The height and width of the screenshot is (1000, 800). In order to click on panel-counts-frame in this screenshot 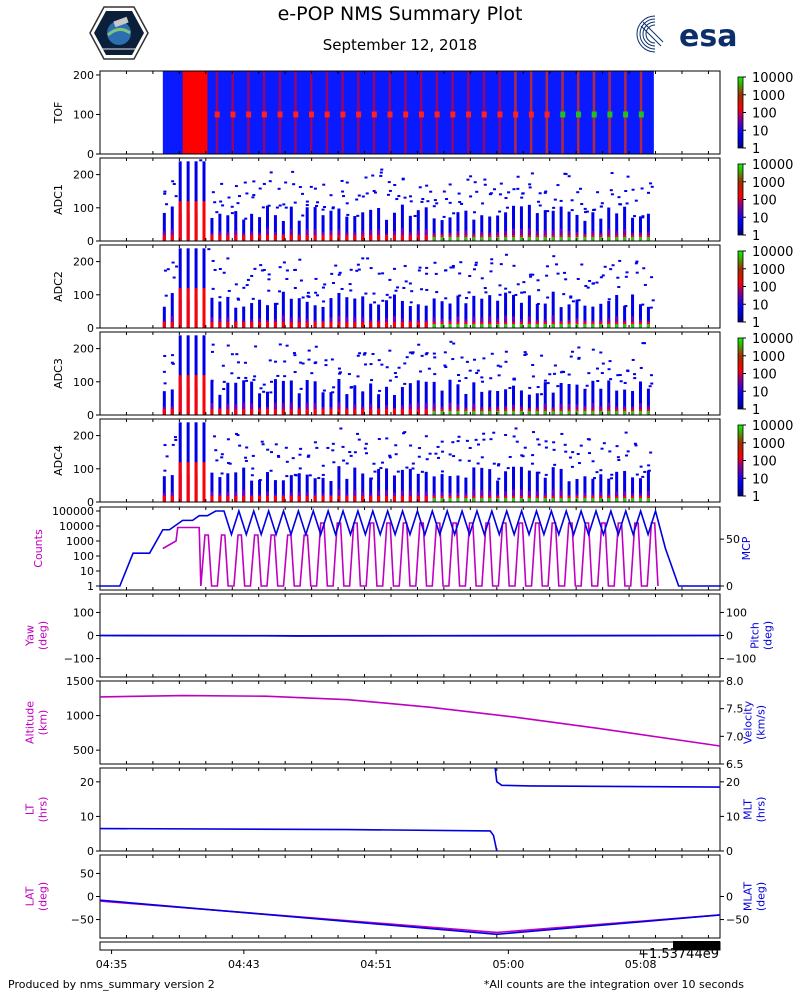, I will do `click(410, 548)`.